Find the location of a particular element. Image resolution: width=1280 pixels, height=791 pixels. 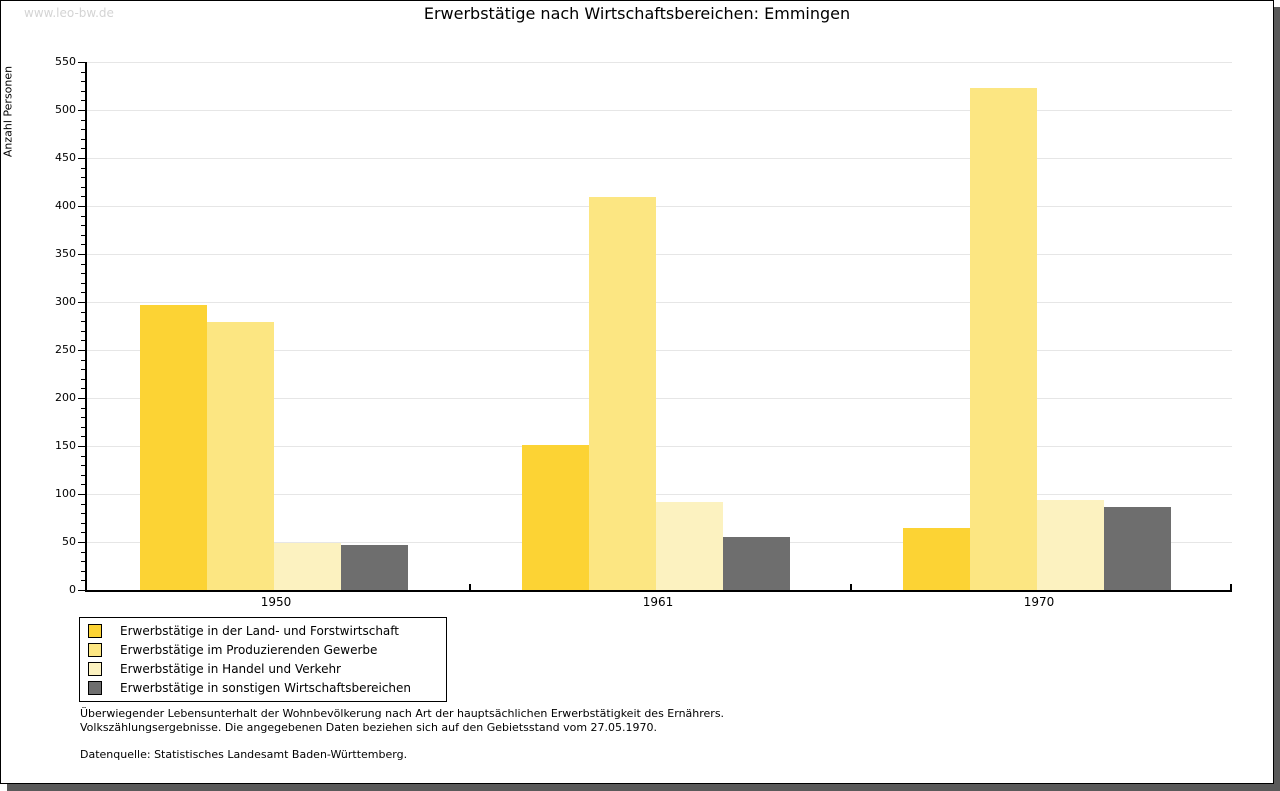

legend-item-2: Erwerbstätige im Produzierenden Gewerbe is located at coordinates (263, 649).